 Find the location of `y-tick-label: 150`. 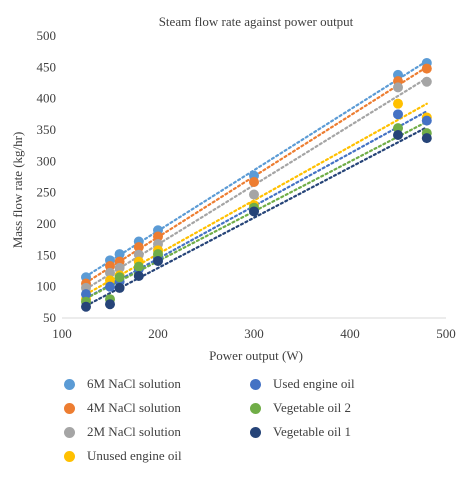

y-tick-label: 150 is located at coordinates (47, 254).